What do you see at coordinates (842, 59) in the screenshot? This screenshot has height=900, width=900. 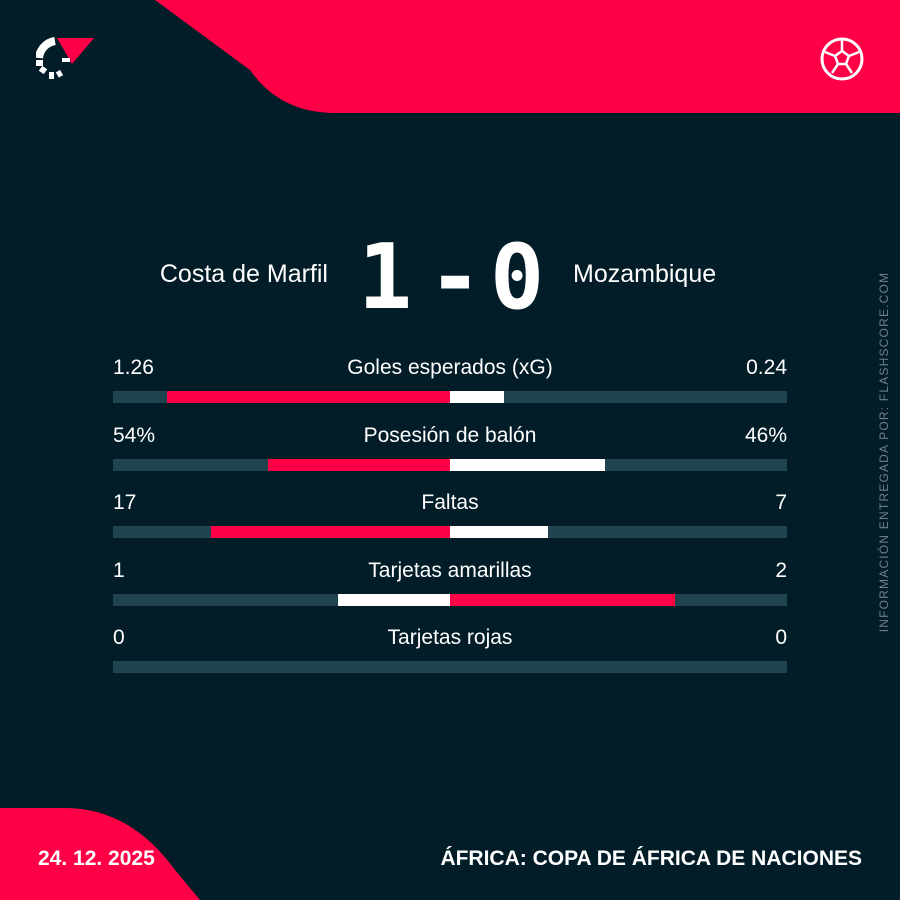 I see `soccer-ball-icon` at bounding box center [842, 59].